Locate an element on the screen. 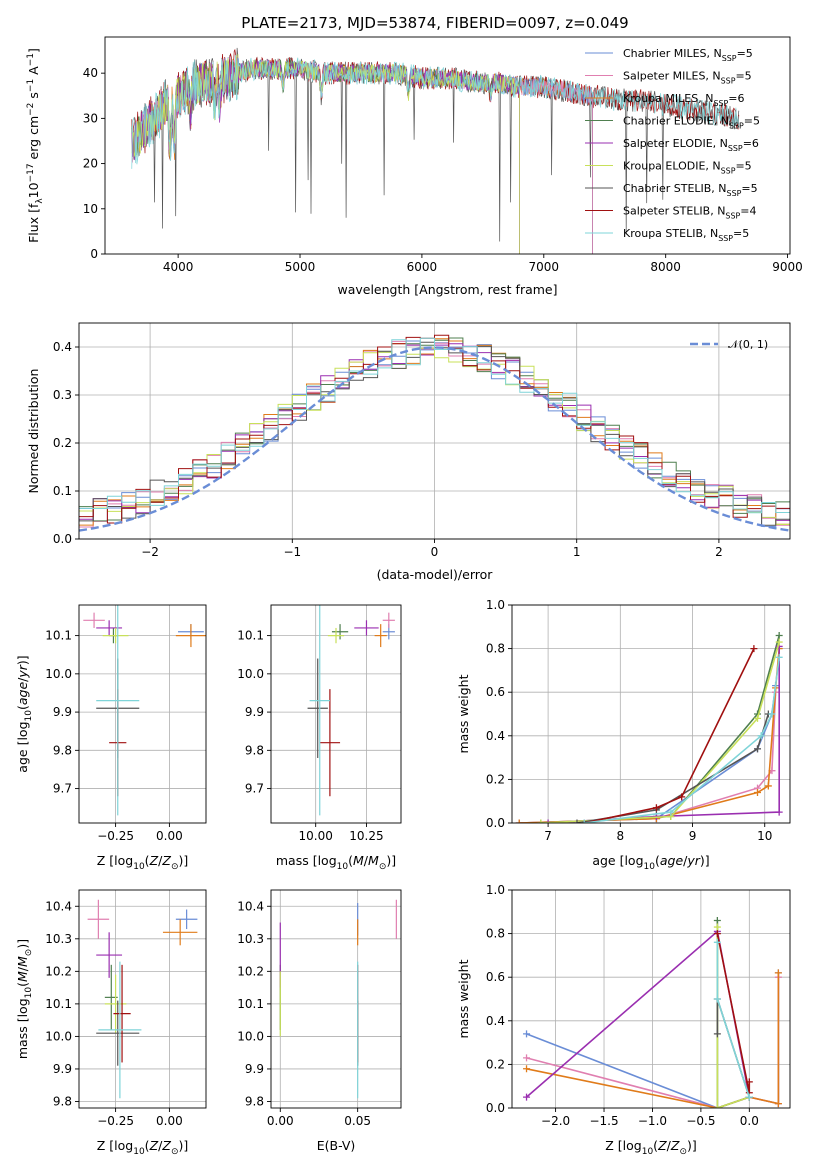 The height and width of the screenshot is (1170, 819). y-tick-label: 9.7 is located at coordinates (254, 789).